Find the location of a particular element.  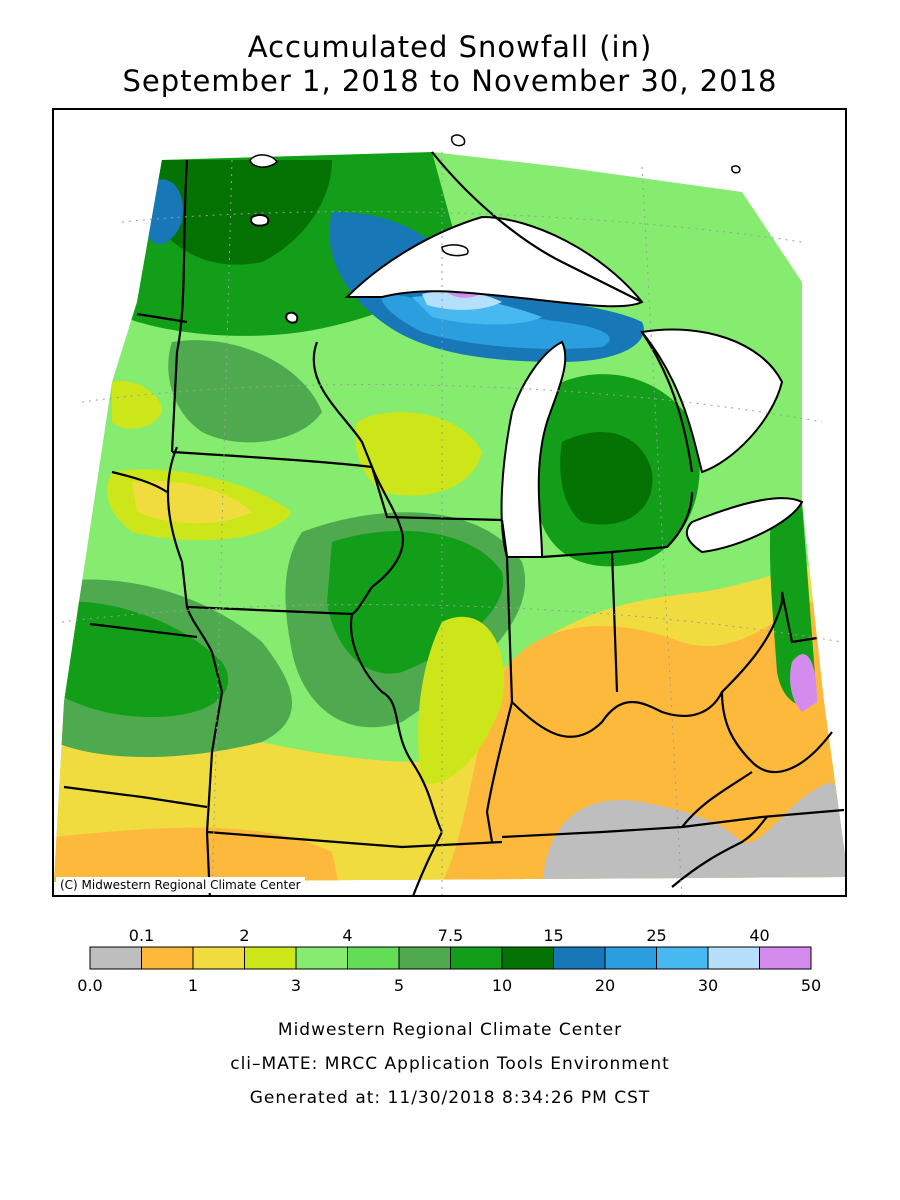

legend-swatches is located at coordinates (450, 958).